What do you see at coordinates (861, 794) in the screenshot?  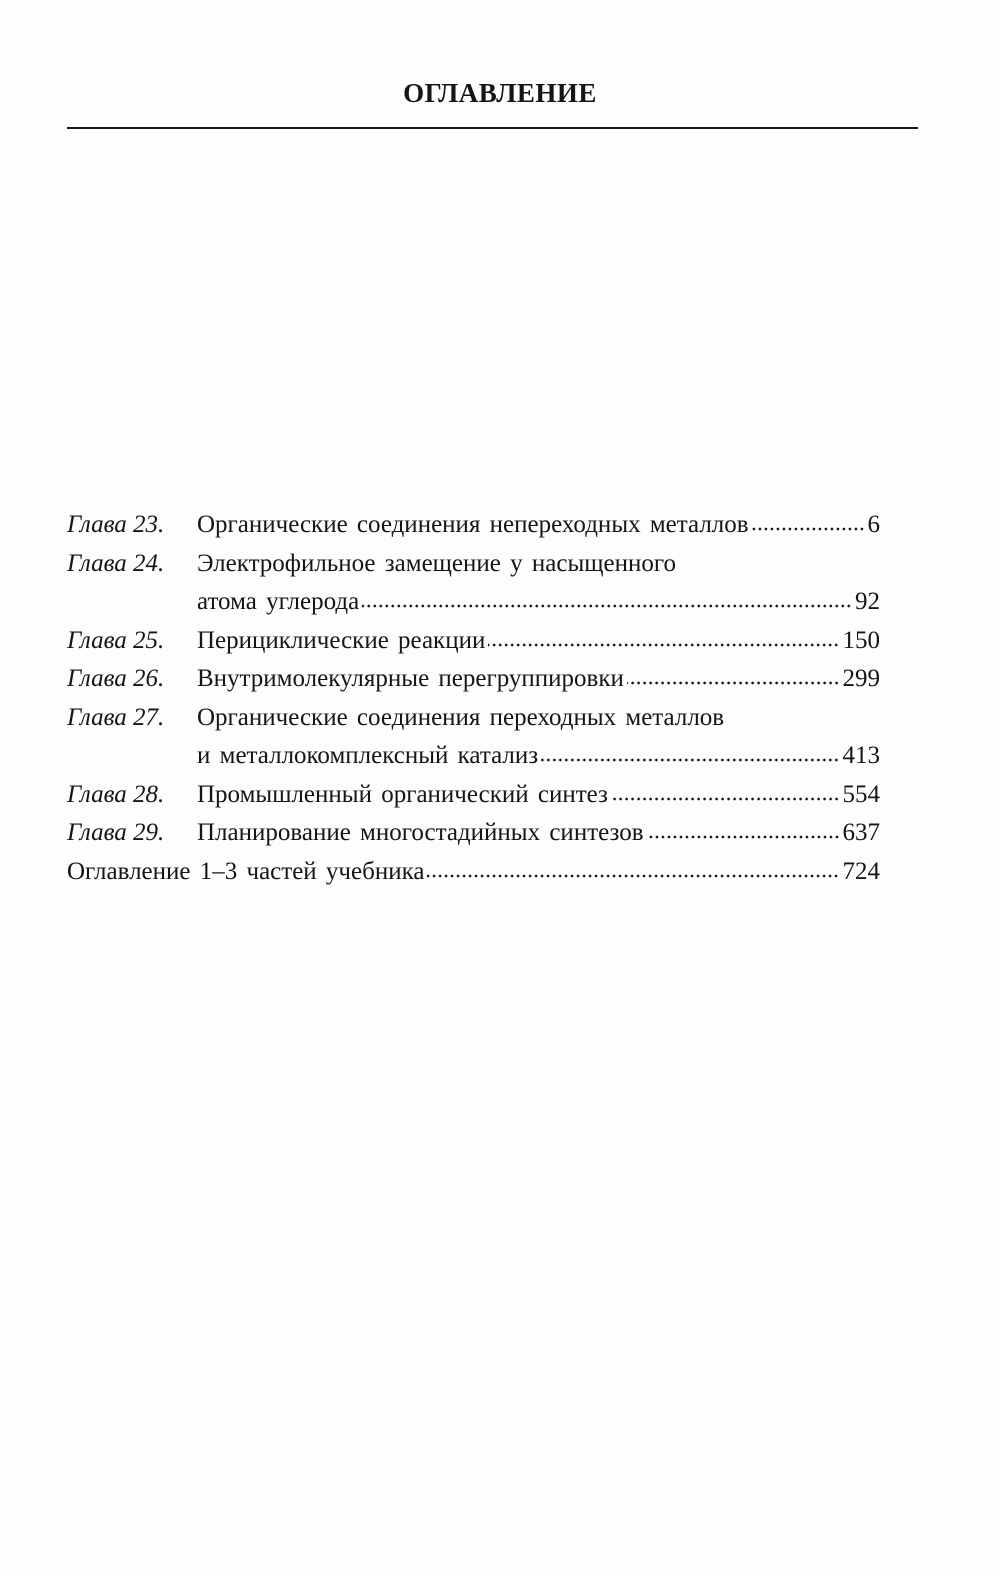 I see `page-number: 554` at bounding box center [861, 794].